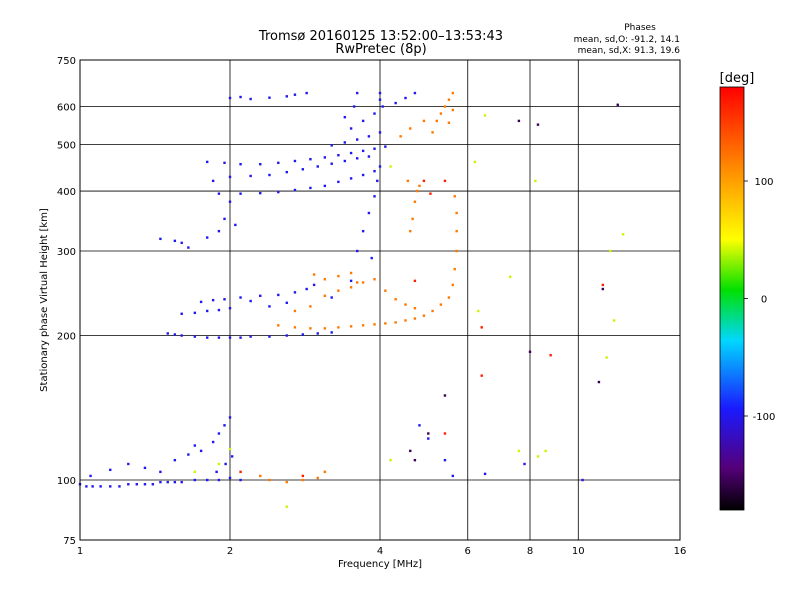  What do you see at coordinates (737, 78) in the screenshot?
I see `colorbar-label: [deg]` at bounding box center [737, 78].